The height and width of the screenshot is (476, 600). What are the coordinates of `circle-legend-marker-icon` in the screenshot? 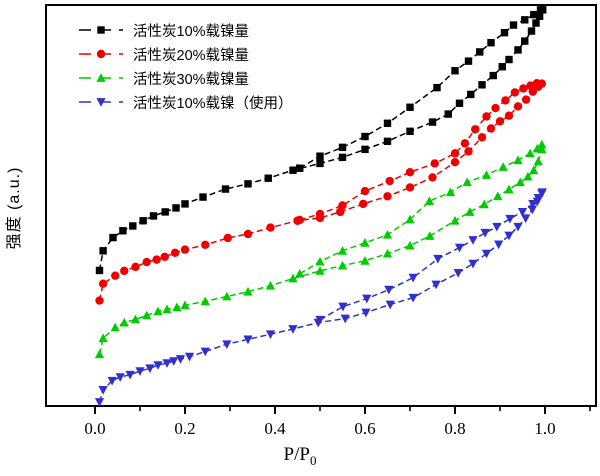 It's located at (101, 54).